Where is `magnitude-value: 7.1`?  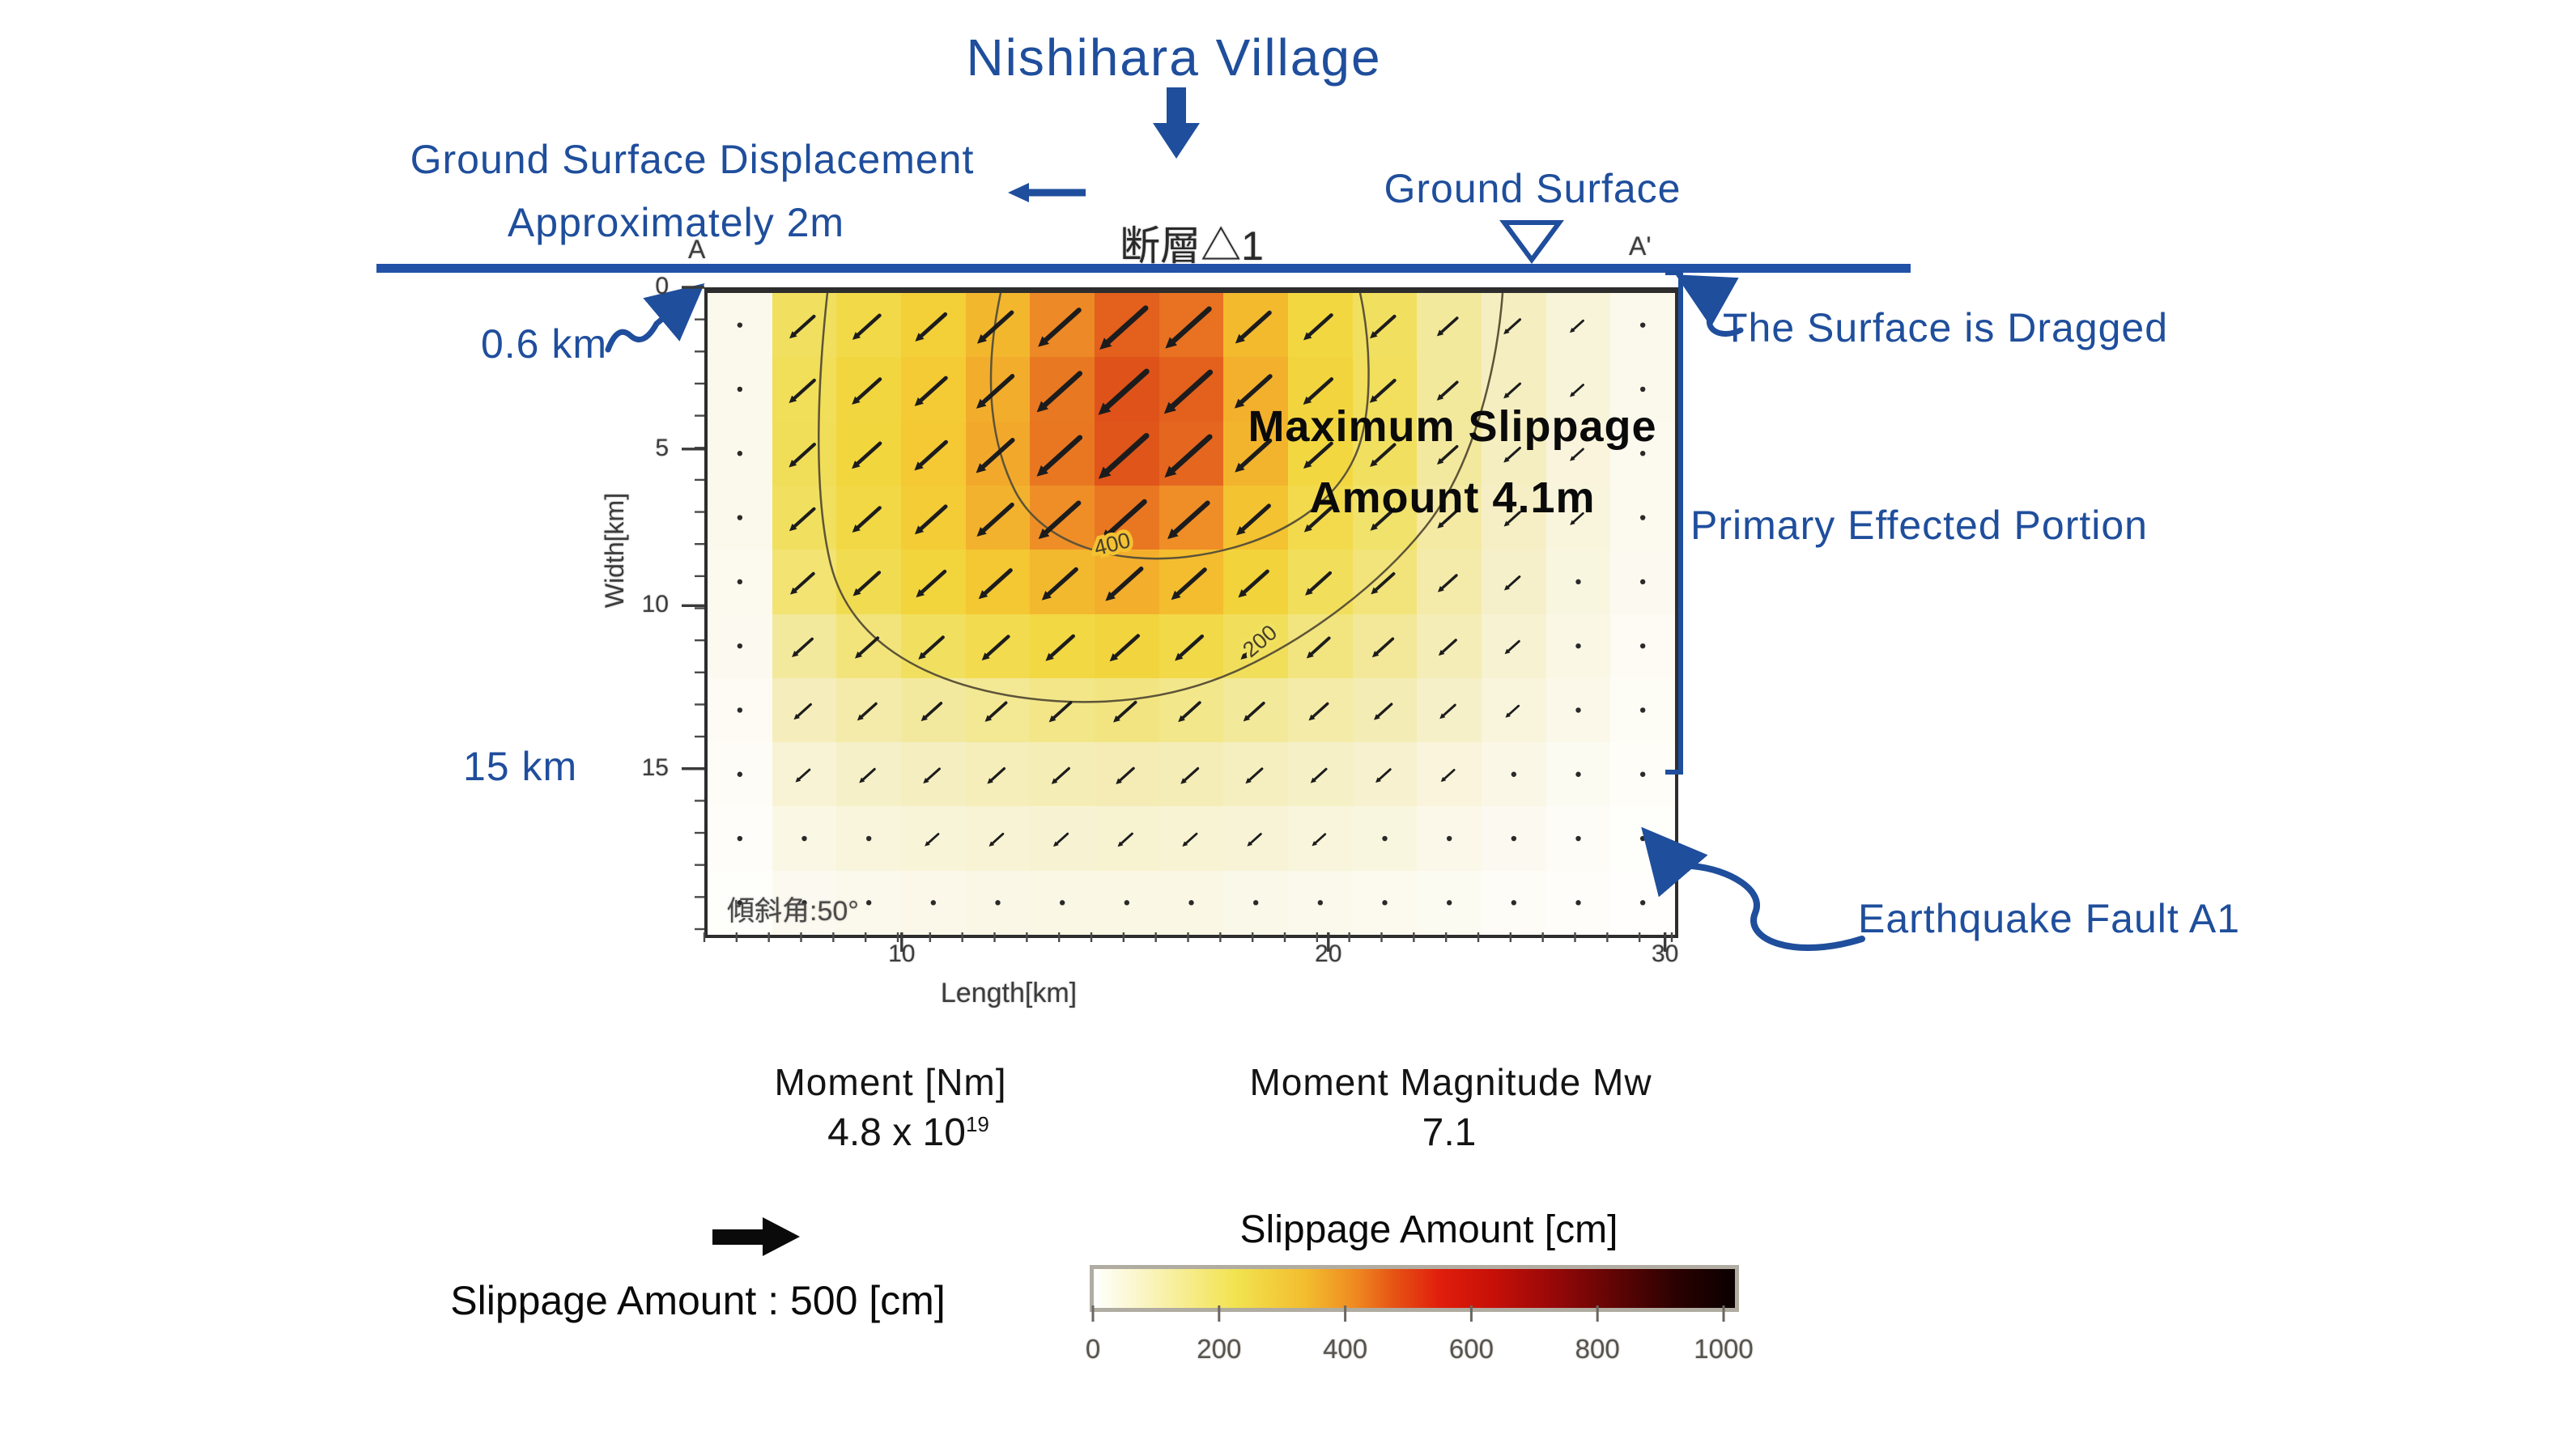 magnitude-value: 7.1 is located at coordinates (1449, 1132).